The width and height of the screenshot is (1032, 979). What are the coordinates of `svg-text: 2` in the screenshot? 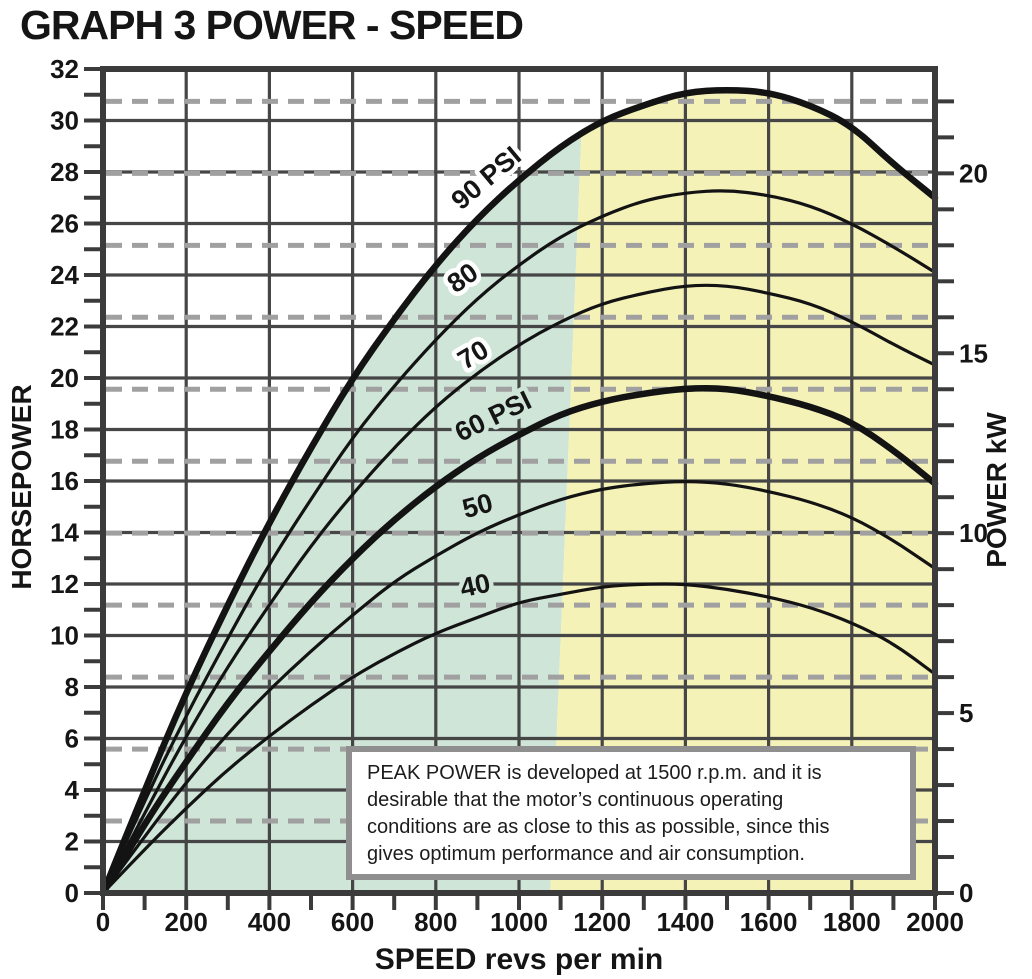 It's located at (72, 842).